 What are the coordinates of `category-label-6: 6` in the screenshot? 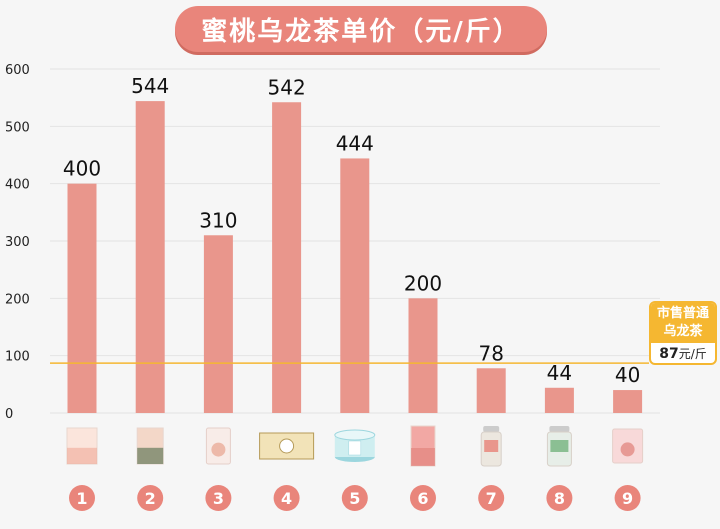 It's located at (422, 498).